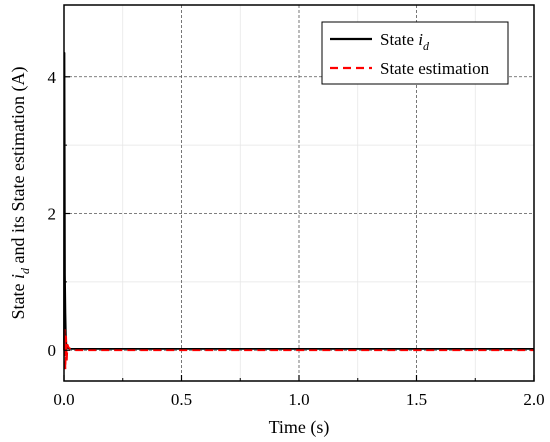 This screenshot has height=442, width=550. What do you see at coordinates (63, 399) in the screenshot?
I see `x-tick-label: 0.0` at bounding box center [63, 399].